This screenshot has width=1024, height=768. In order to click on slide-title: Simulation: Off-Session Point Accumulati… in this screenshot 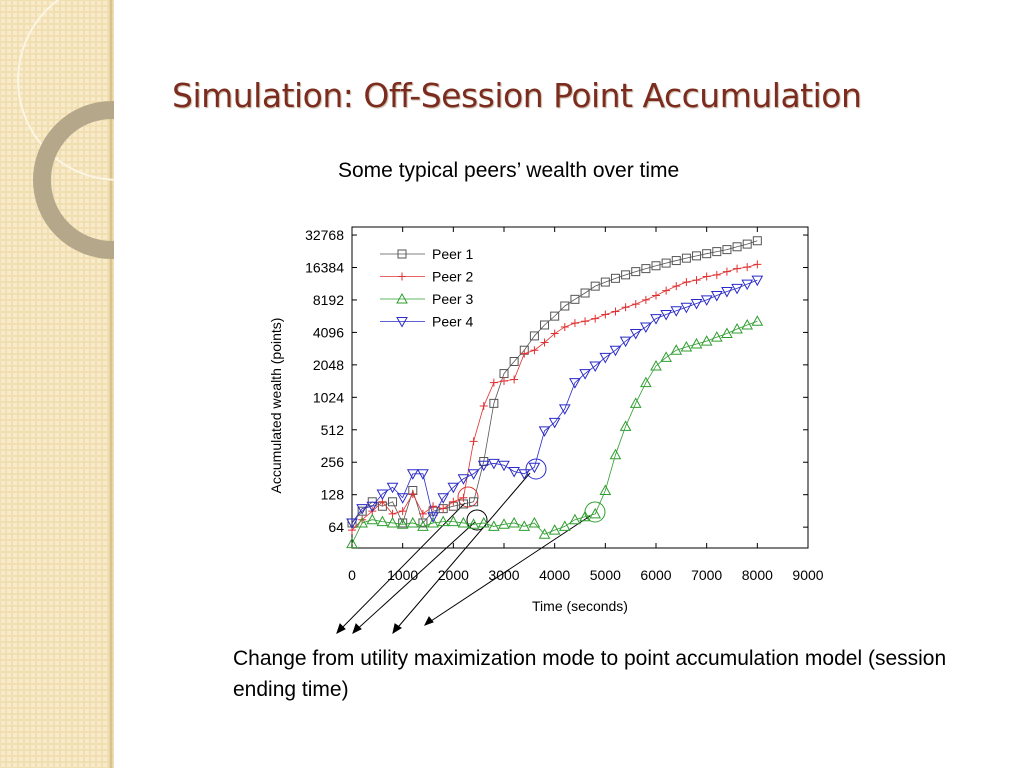, I will do `click(517, 95)`.